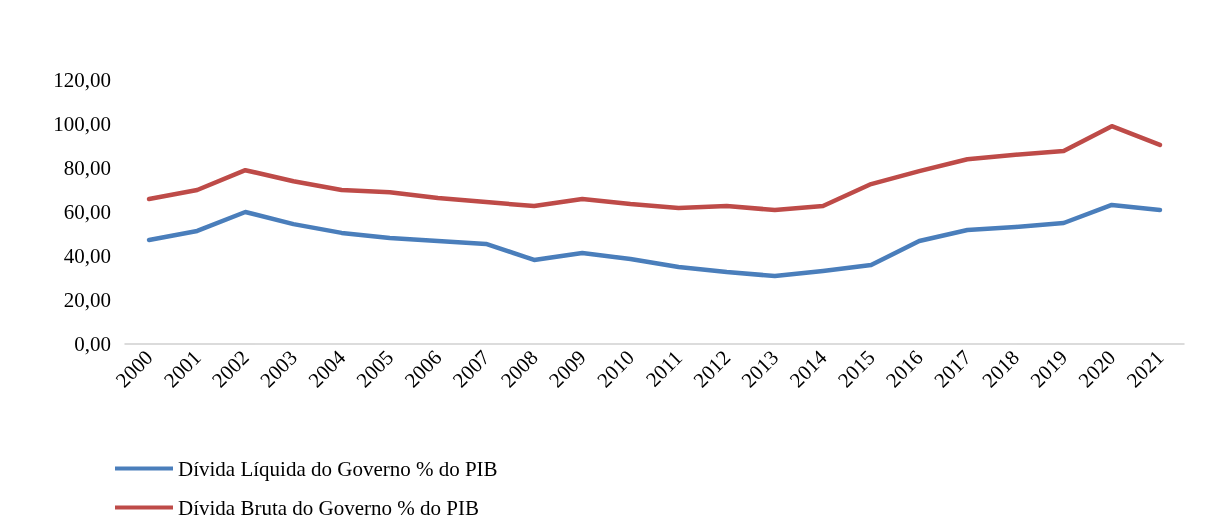 Image resolution: width=1216 pixels, height=525 pixels. Describe the element at coordinates (338, 468) in the screenshot. I see `legend-label: Dívida Líquida do Governo % do PIB` at that location.